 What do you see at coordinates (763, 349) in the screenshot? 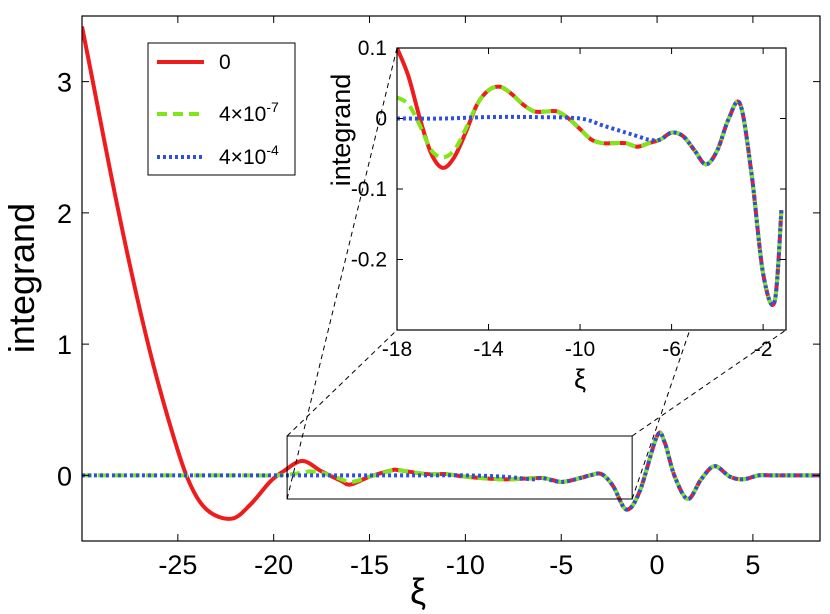
I see `inset-x-tick-label: -2` at bounding box center [763, 349].